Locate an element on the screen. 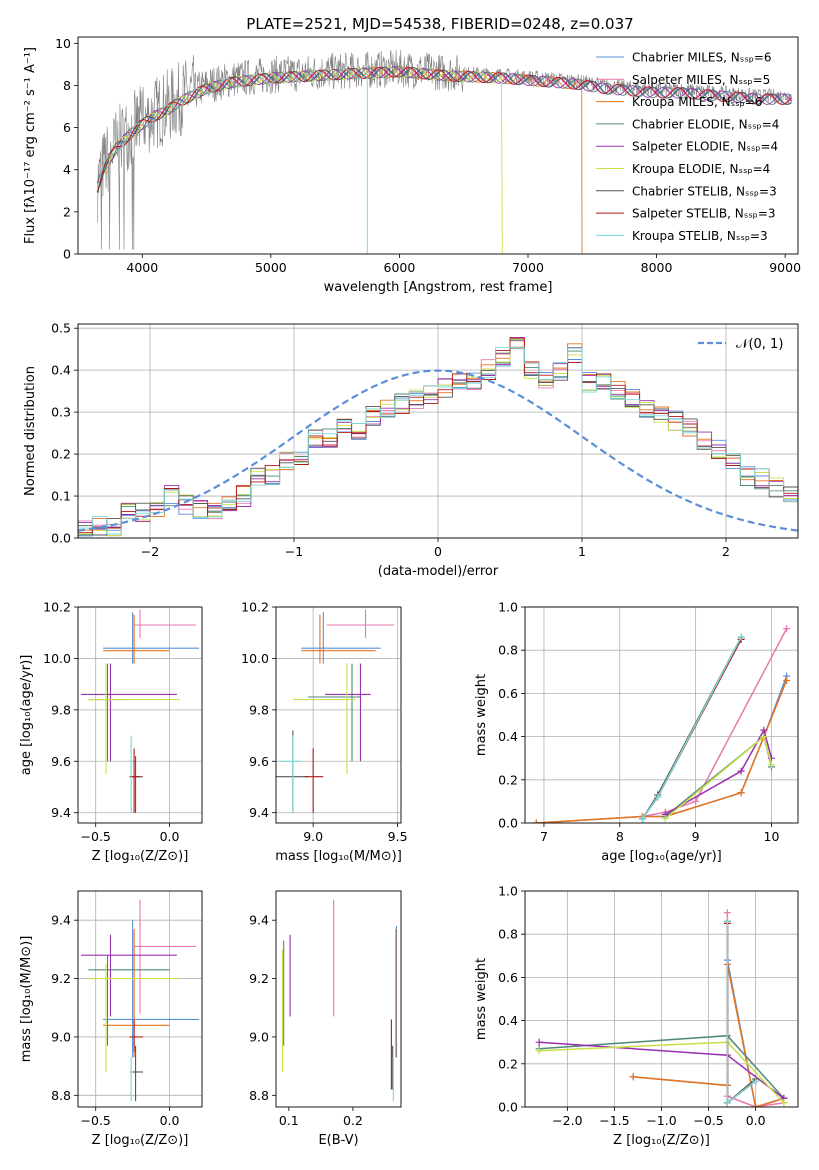 This screenshot has width=819, height=1170. weight-series-kroupa_elodie is located at coordinates (718, 778).